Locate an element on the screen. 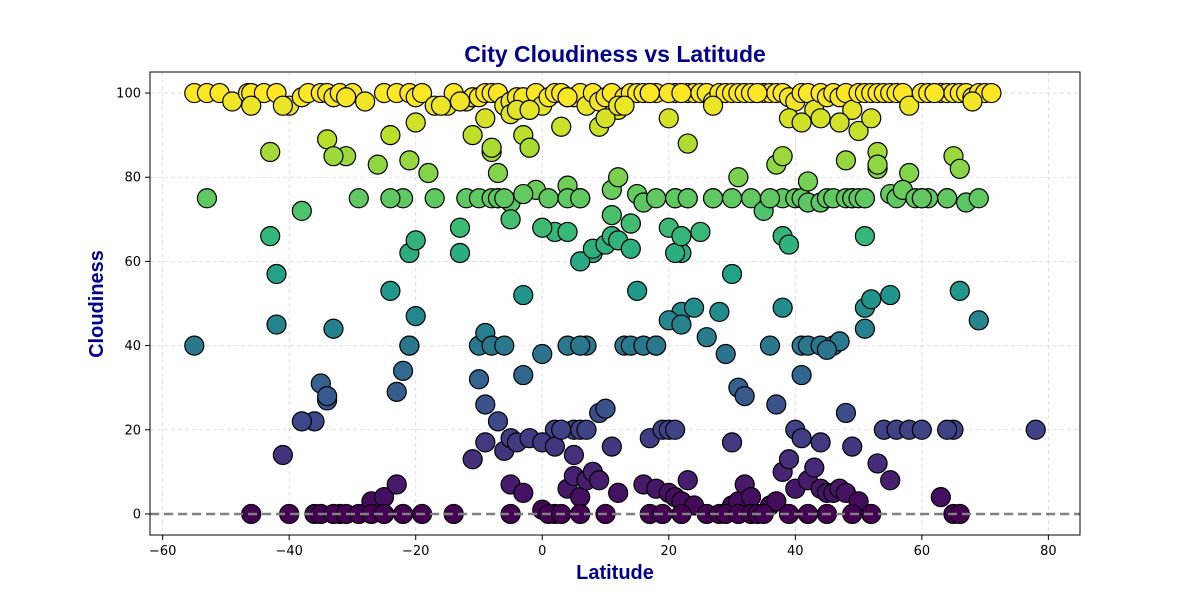  x-tick-label: 20 is located at coordinates (669, 551).